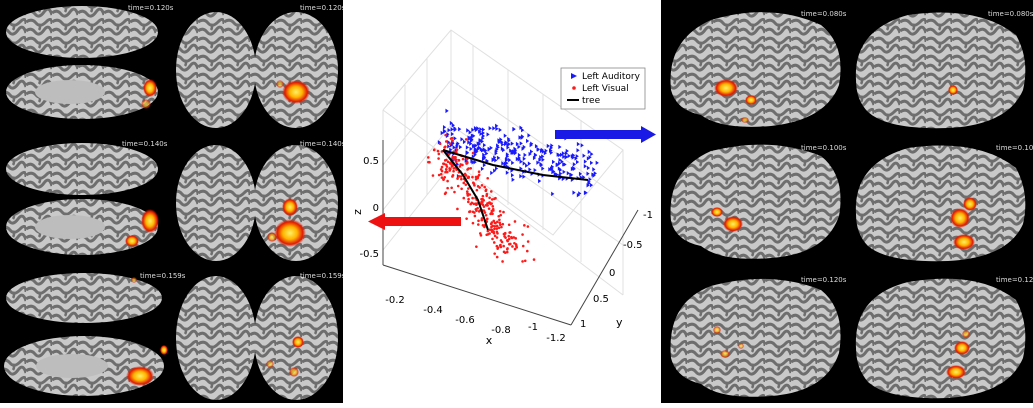  I want to click on red-arrow, so click(414, 221).